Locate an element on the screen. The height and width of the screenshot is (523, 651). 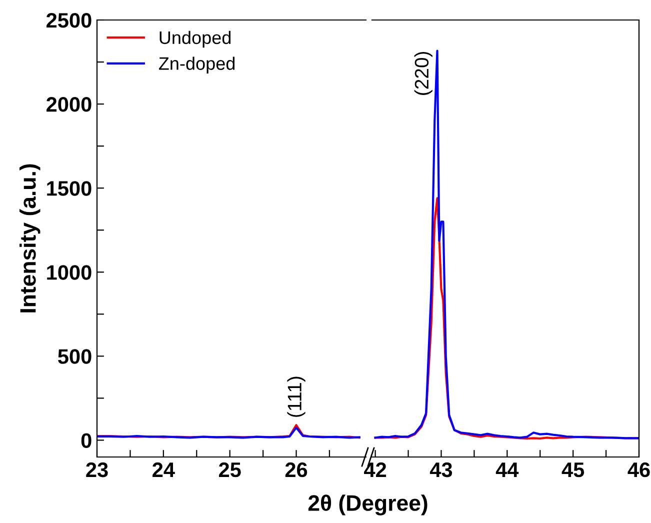
y-tick-label: 2500 is located at coordinates (69, 20).